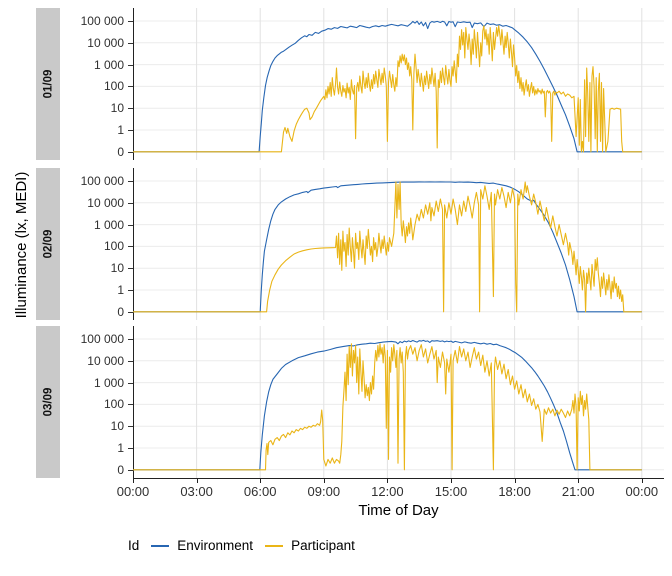 This screenshot has width=672, height=576. What do you see at coordinates (134, 545) in the screenshot?
I see `legend-title: Id` at bounding box center [134, 545].